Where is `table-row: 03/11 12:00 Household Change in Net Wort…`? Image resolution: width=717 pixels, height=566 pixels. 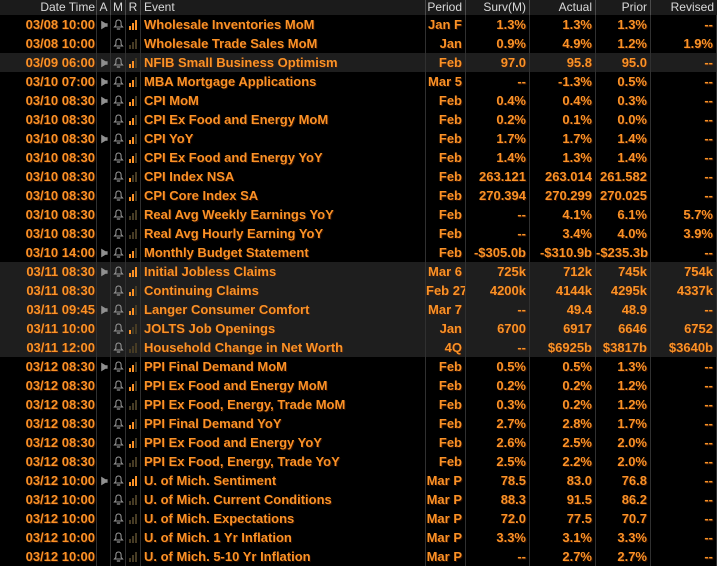
table-row: 03/11 12:00 Household Change in Net Wort… is located at coordinates (358, 347).